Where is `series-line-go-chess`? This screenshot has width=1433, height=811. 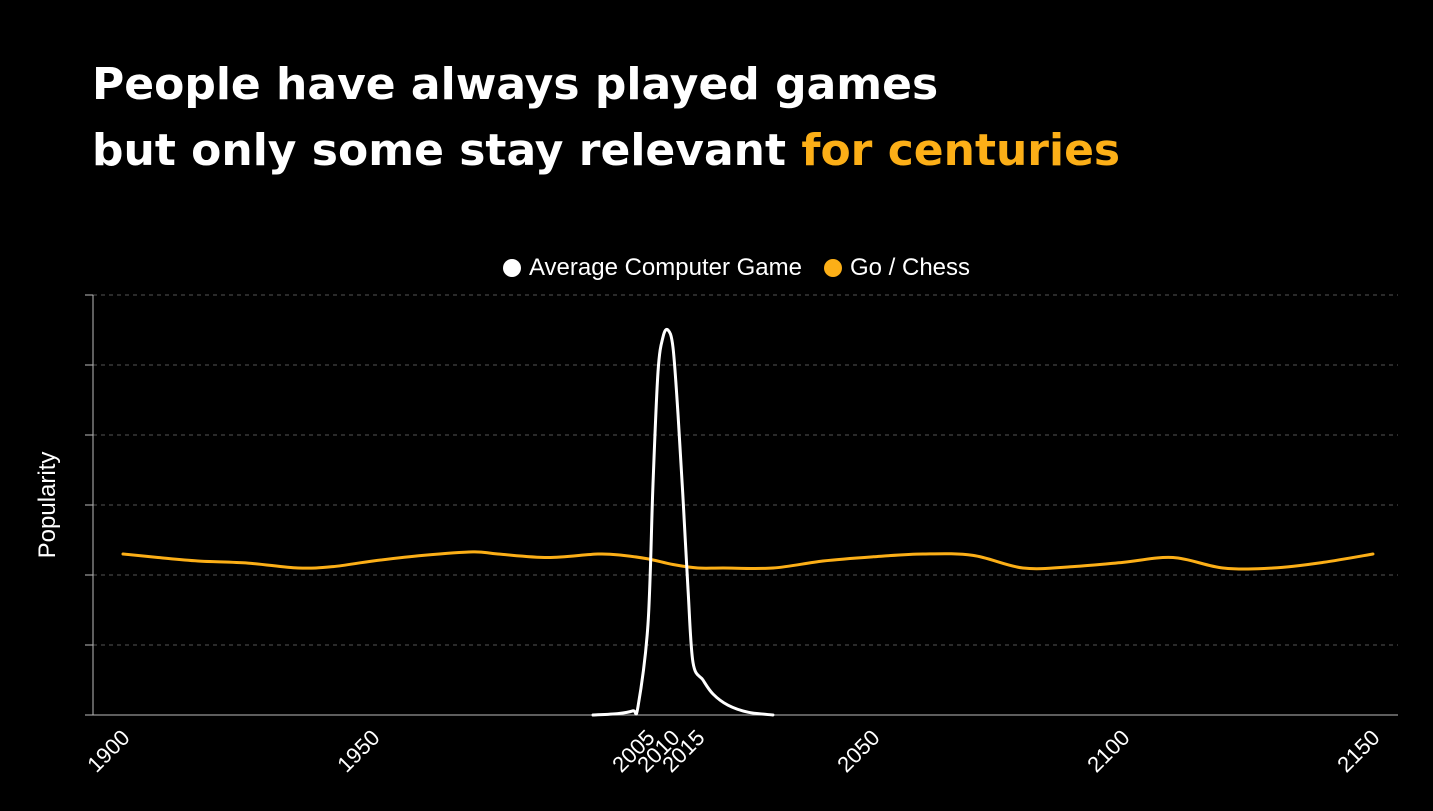 series-line-go-chess is located at coordinates (748, 560).